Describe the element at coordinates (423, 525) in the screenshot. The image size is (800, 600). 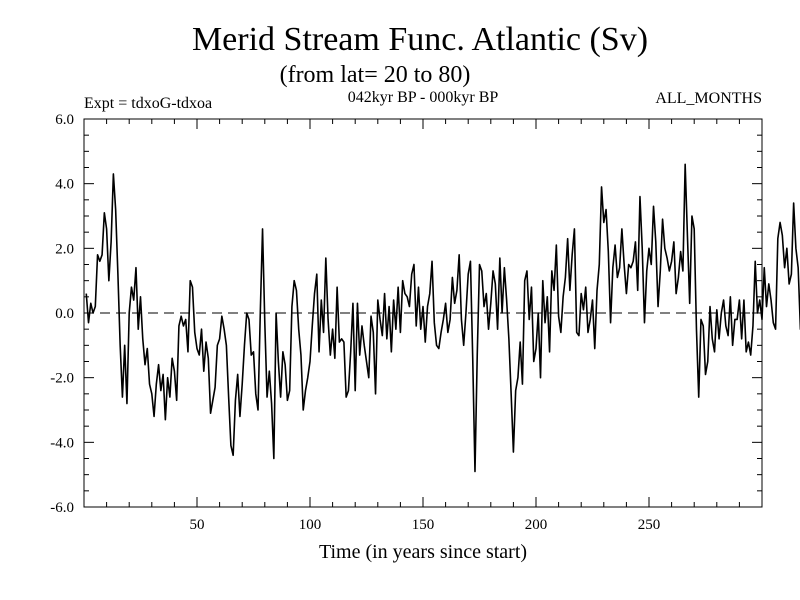
I see `x-tick-label: 150` at that location.